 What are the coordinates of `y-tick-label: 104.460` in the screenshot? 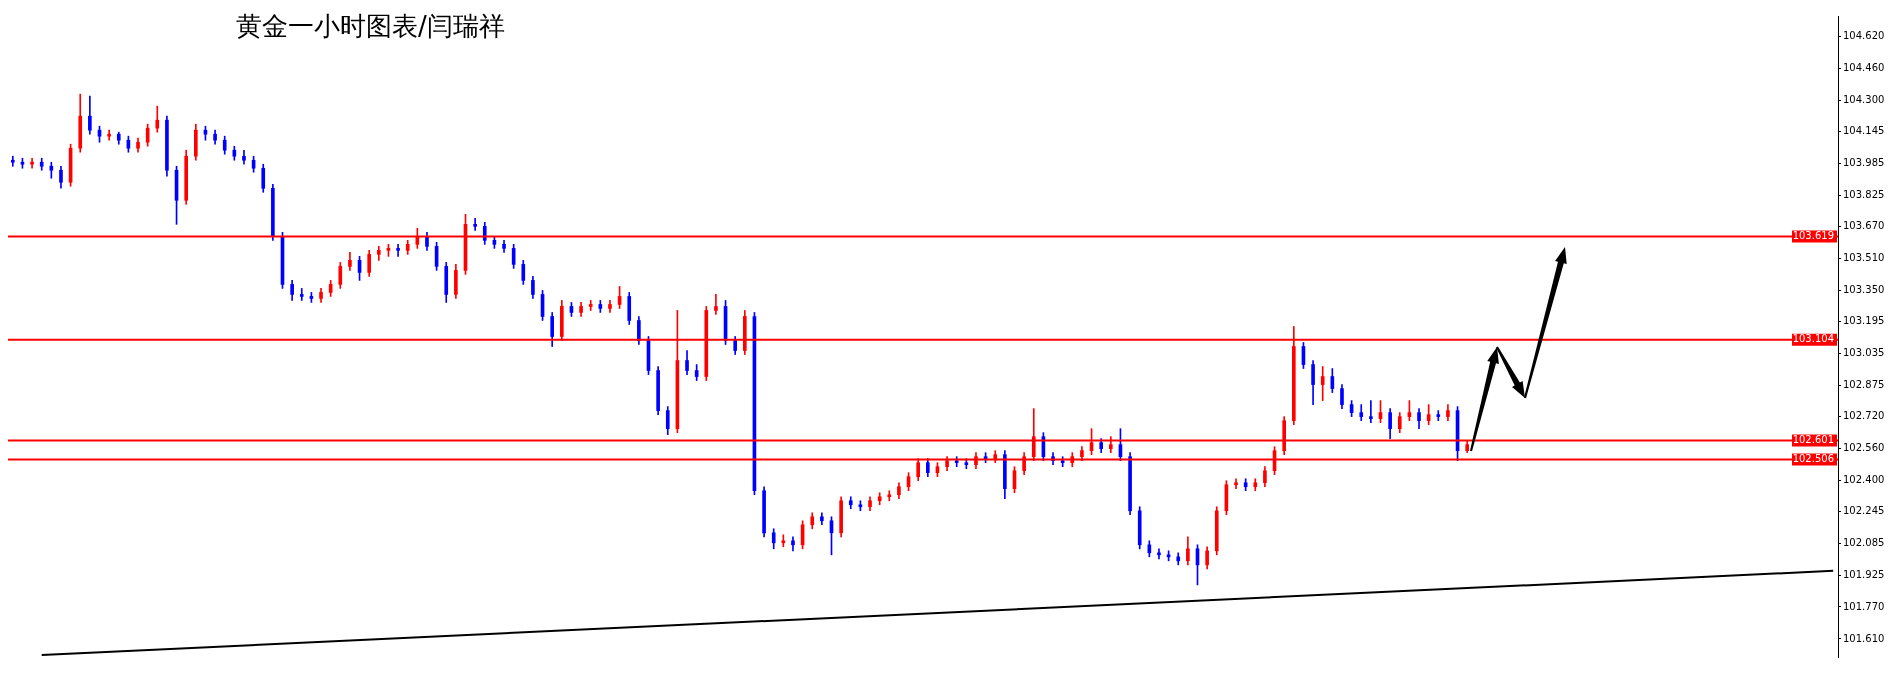 It's located at (1864, 67).